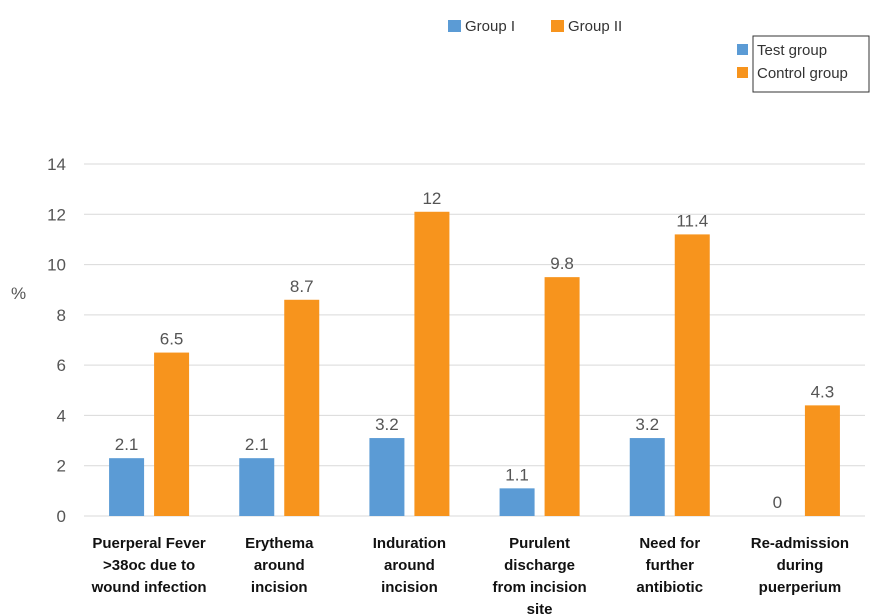 This screenshot has width=871, height=614. Describe the element at coordinates (431, 198) in the screenshot. I see `data-label: 12` at that location.